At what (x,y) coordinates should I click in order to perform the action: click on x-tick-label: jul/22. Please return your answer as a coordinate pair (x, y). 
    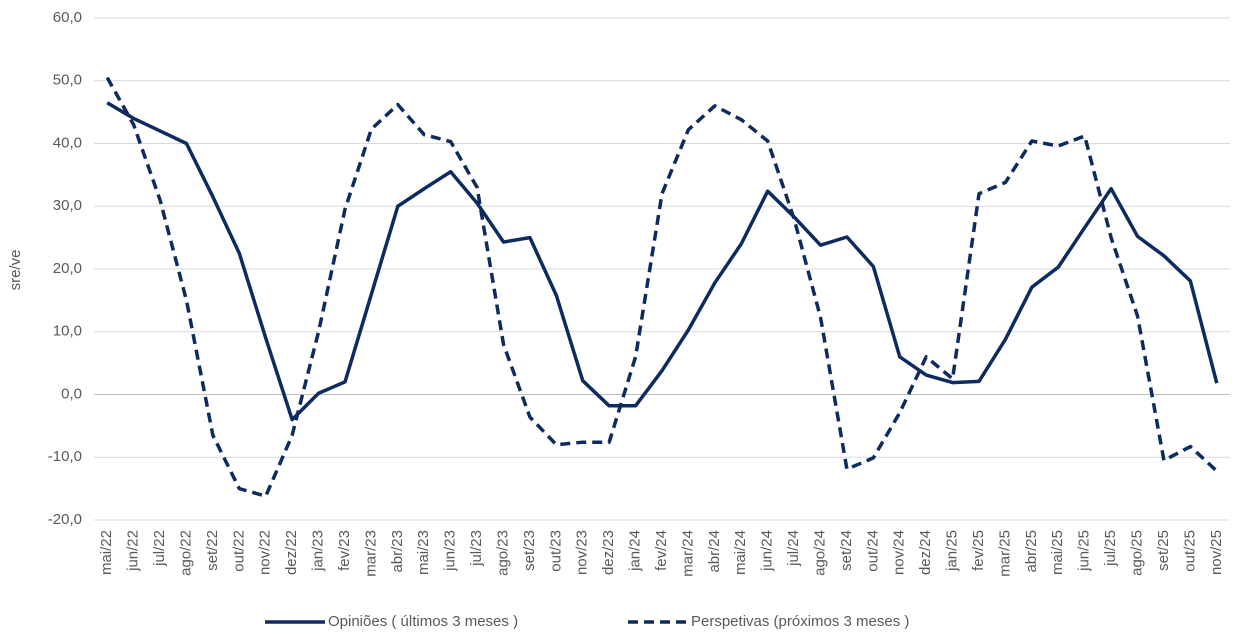
    Looking at the image, I should click on (159, 548).